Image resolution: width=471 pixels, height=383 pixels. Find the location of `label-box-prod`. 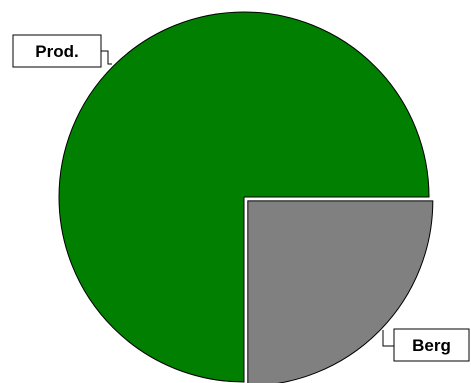

label-box-prod is located at coordinates (57, 51).